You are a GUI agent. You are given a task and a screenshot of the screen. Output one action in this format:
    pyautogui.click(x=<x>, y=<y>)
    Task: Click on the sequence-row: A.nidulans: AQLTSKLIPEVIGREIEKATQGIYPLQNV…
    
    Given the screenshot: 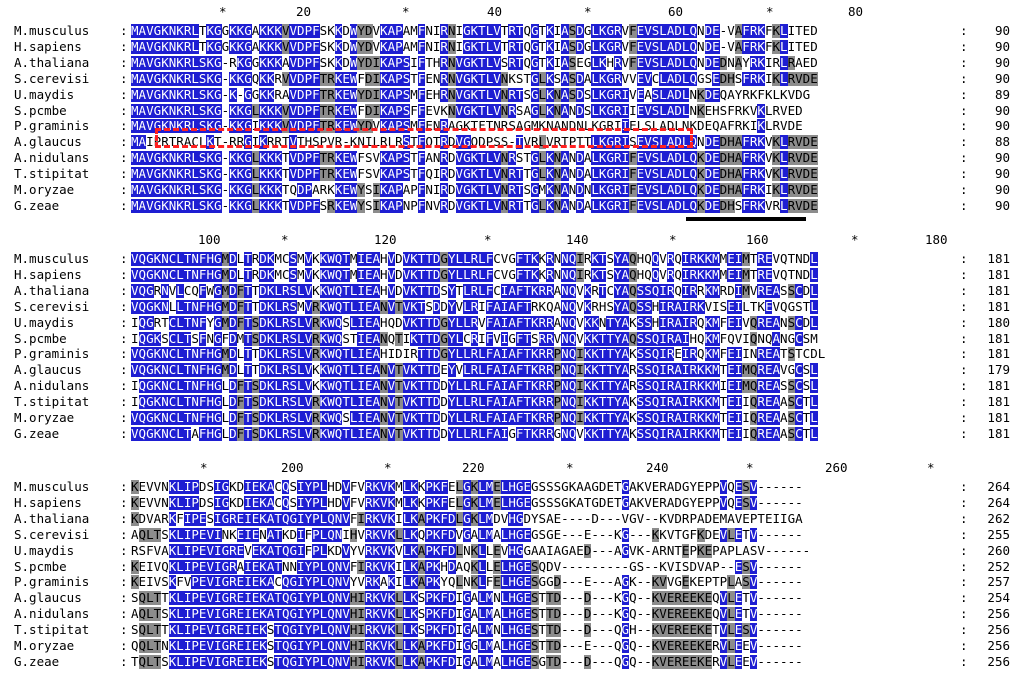 What is the action you would take?
    pyautogui.click(x=512, y=614)
    